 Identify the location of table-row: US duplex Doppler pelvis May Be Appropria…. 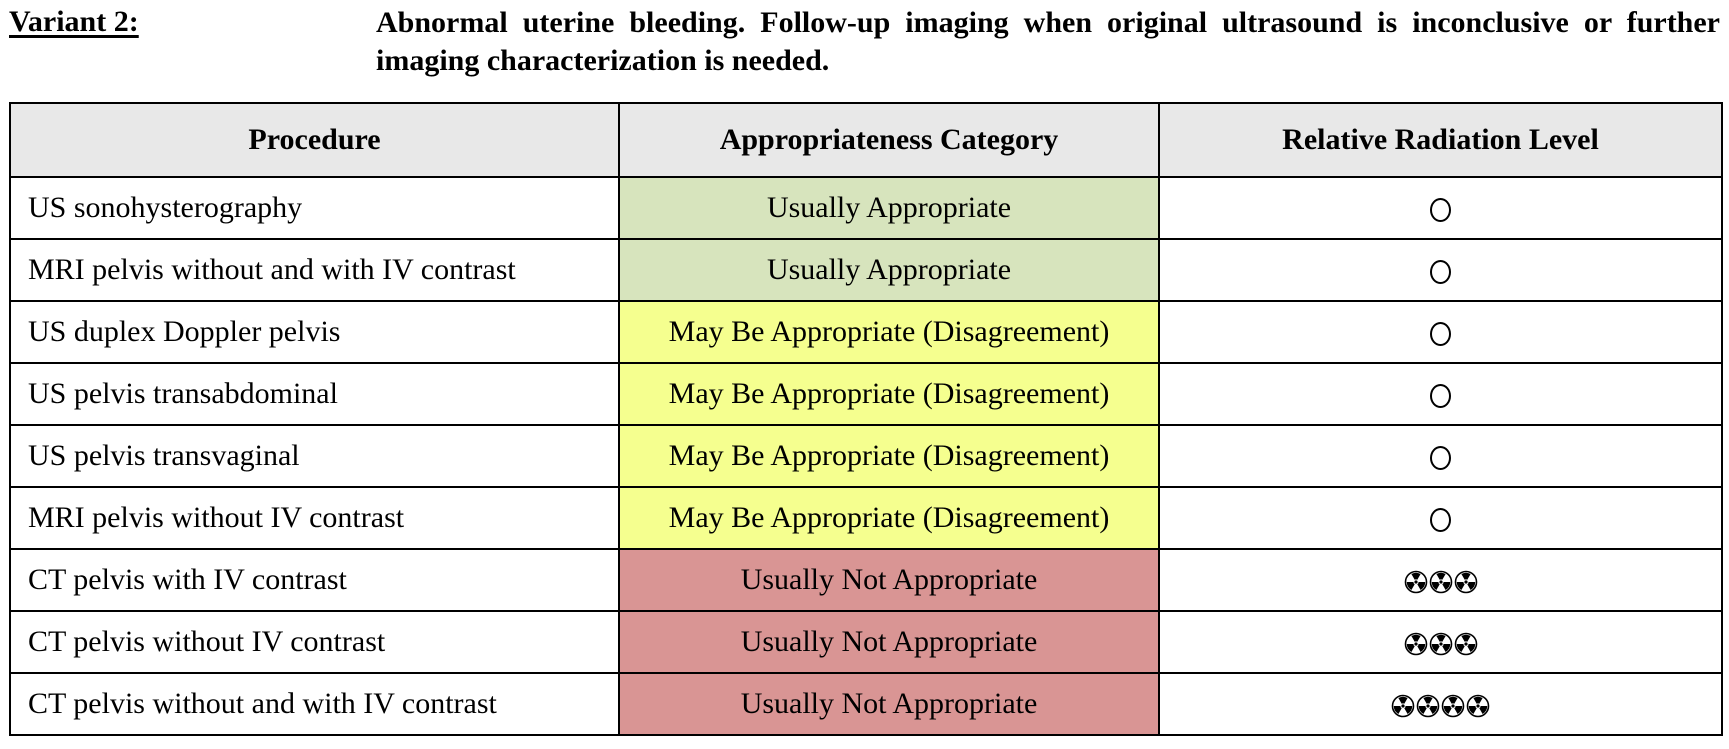
(866, 332).